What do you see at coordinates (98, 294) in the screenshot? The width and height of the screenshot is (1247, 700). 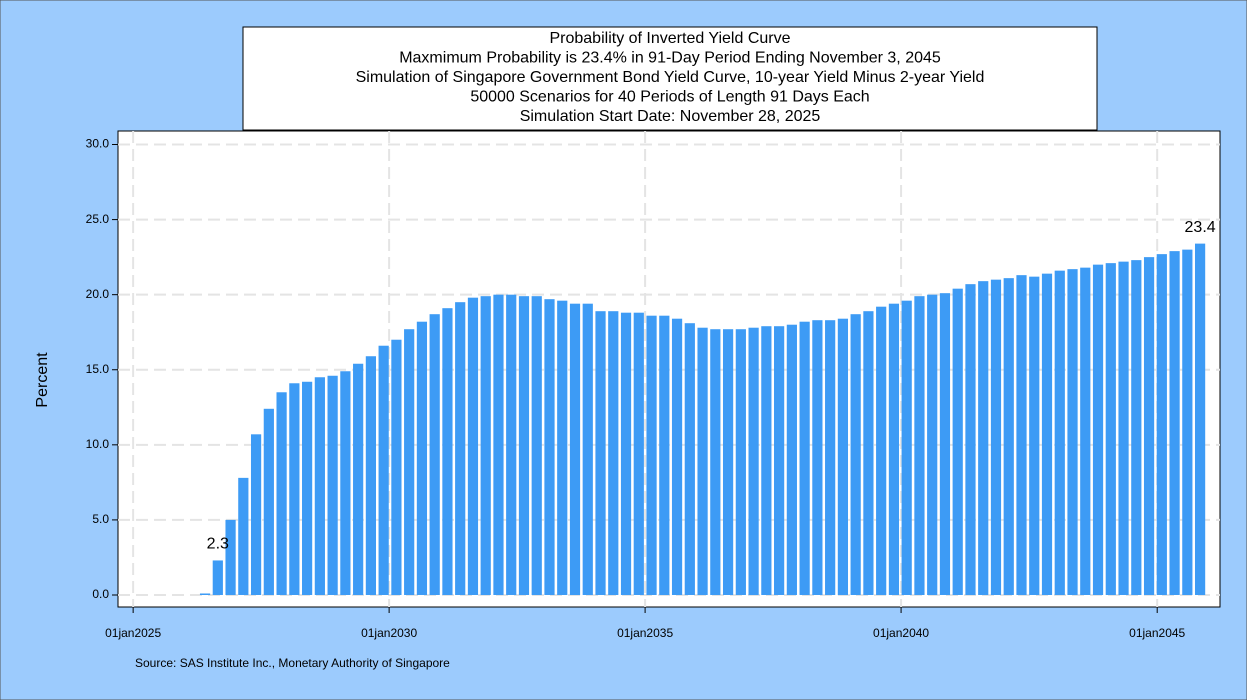 I see `y-tick-label: 20.0` at bounding box center [98, 294].